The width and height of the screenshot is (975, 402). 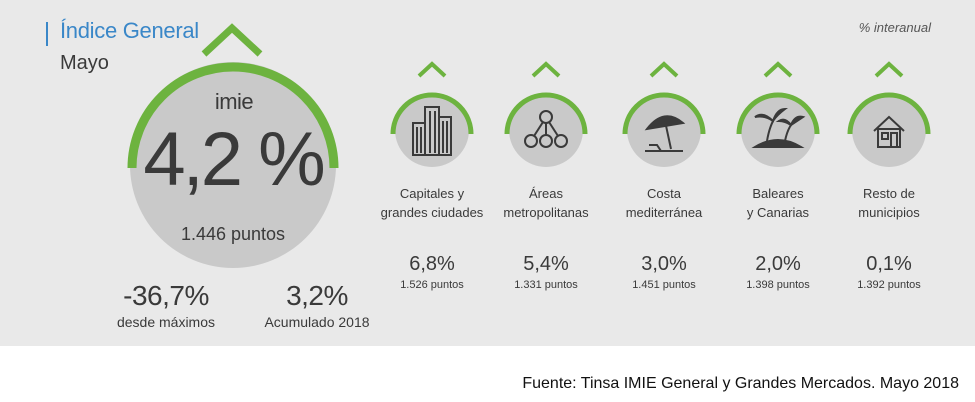 What do you see at coordinates (664, 203) in the screenshot?
I see `category-label: Costa mediterránea` at bounding box center [664, 203].